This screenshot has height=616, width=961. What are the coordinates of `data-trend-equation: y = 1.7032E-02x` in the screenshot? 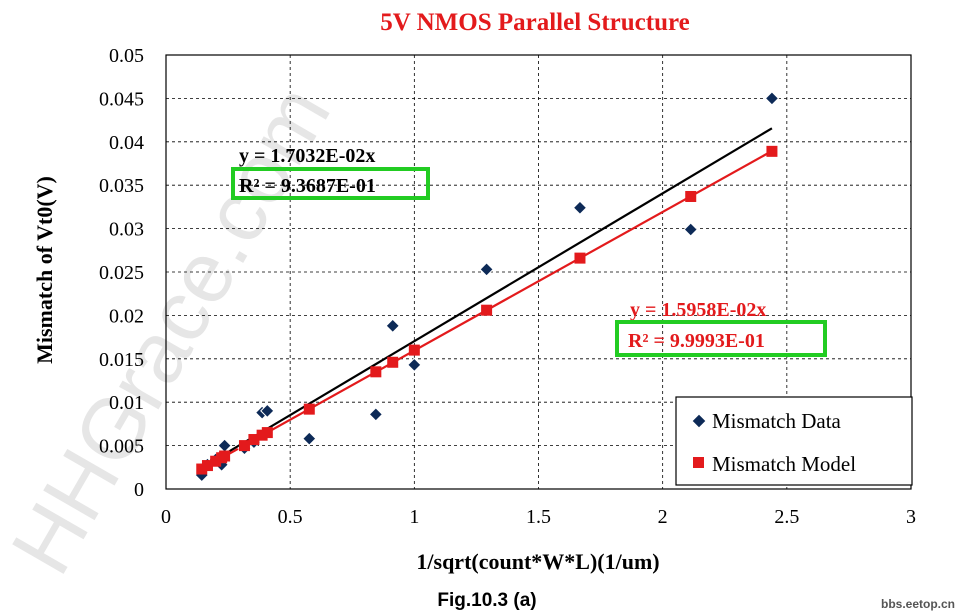 It's located at (307, 156).